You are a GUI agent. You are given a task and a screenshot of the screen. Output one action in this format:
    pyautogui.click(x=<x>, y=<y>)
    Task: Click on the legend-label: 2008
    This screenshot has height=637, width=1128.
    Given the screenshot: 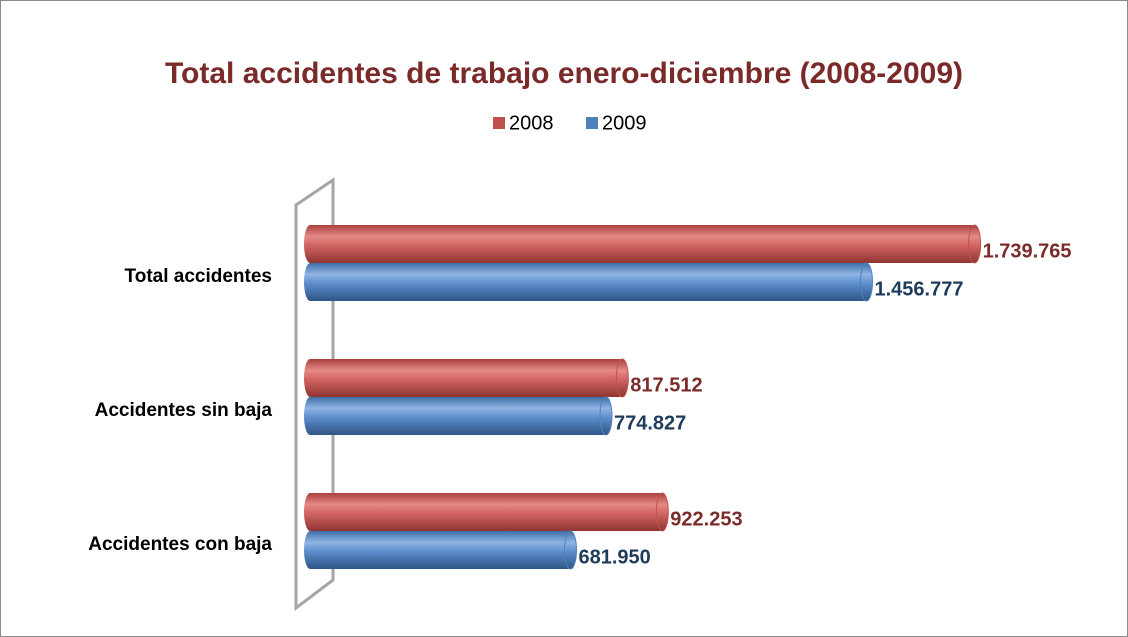 What is the action you would take?
    pyautogui.click(x=531, y=123)
    